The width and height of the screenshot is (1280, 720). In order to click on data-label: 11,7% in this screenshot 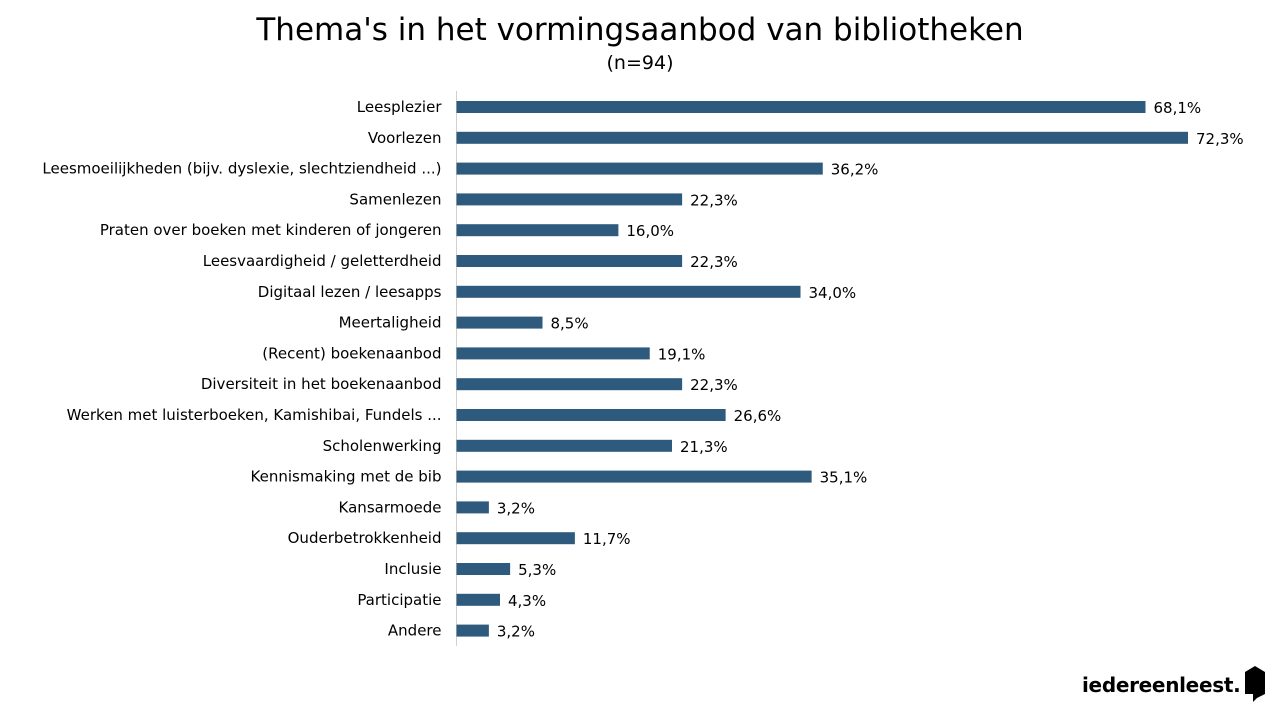, I will do `click(607, 539)`.